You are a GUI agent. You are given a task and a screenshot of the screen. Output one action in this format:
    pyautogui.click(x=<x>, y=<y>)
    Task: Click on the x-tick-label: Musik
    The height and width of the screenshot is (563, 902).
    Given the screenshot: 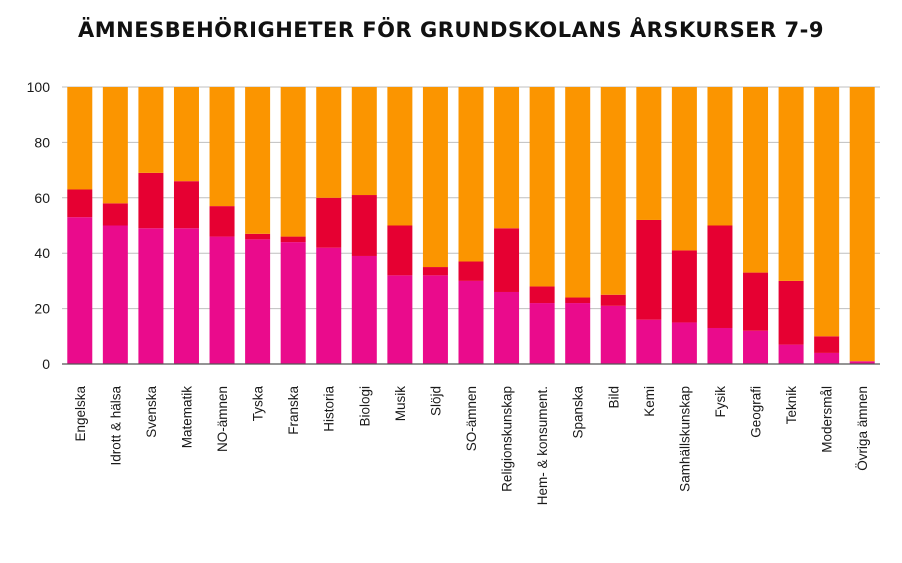 What is the action you would take?
    pyautogui.click(x=400, y=404)
    